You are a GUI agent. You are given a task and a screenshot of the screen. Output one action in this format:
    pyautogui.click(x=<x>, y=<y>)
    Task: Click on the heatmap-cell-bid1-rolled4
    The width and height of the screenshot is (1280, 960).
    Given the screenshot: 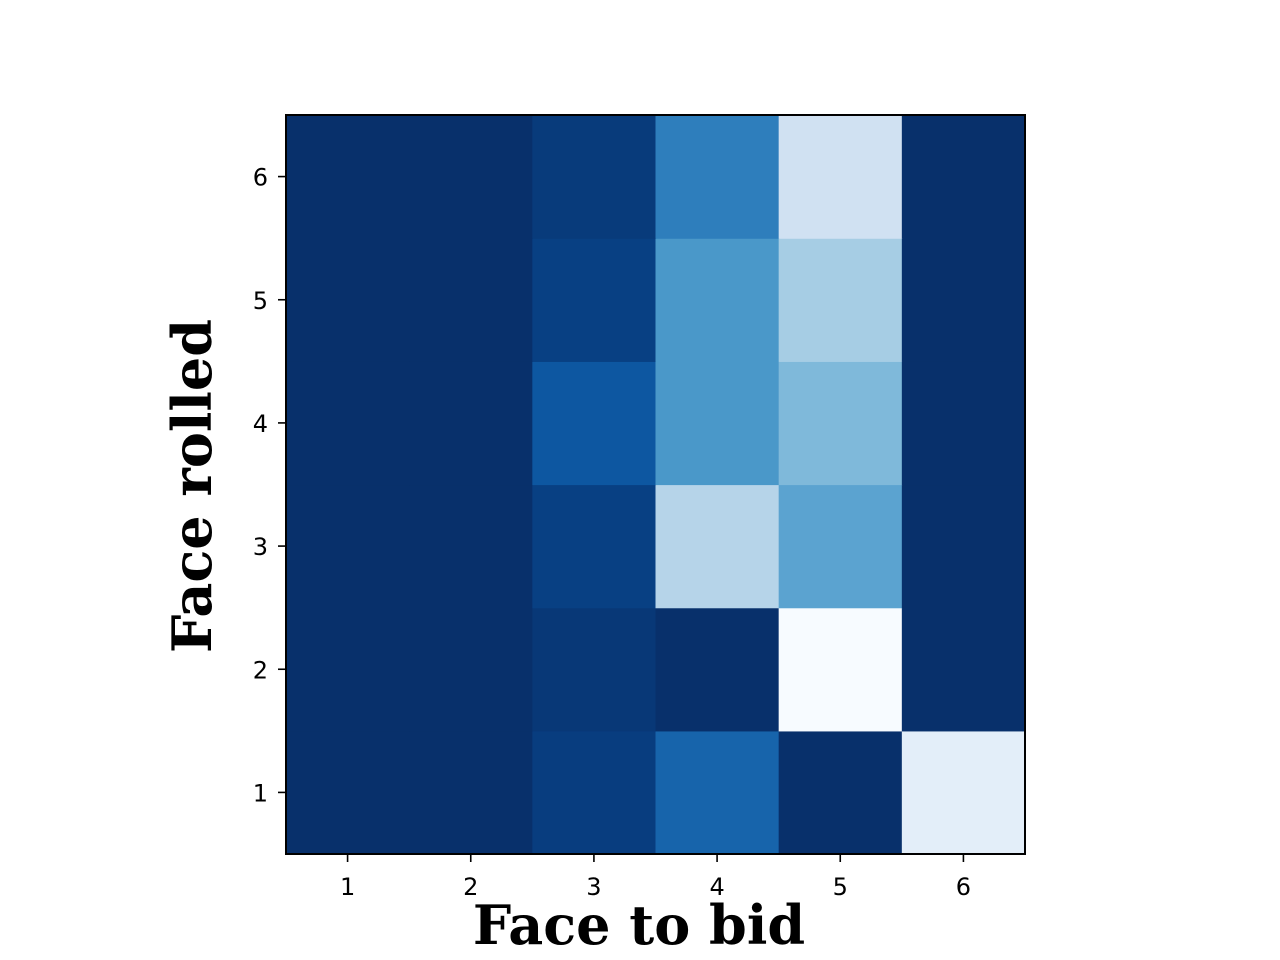 What is the action you would take?
    pyautogui.click(x=348, y=423)
    